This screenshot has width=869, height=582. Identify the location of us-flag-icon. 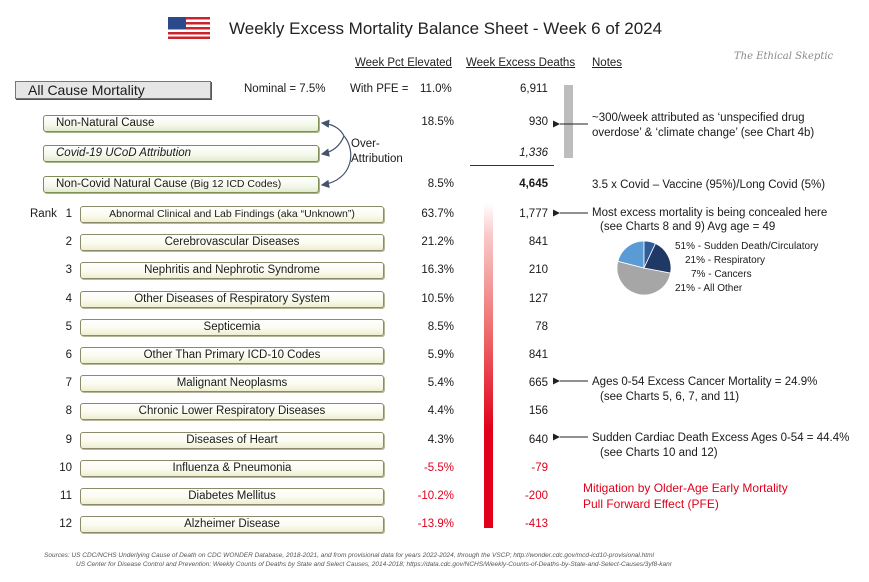
(189, 28).